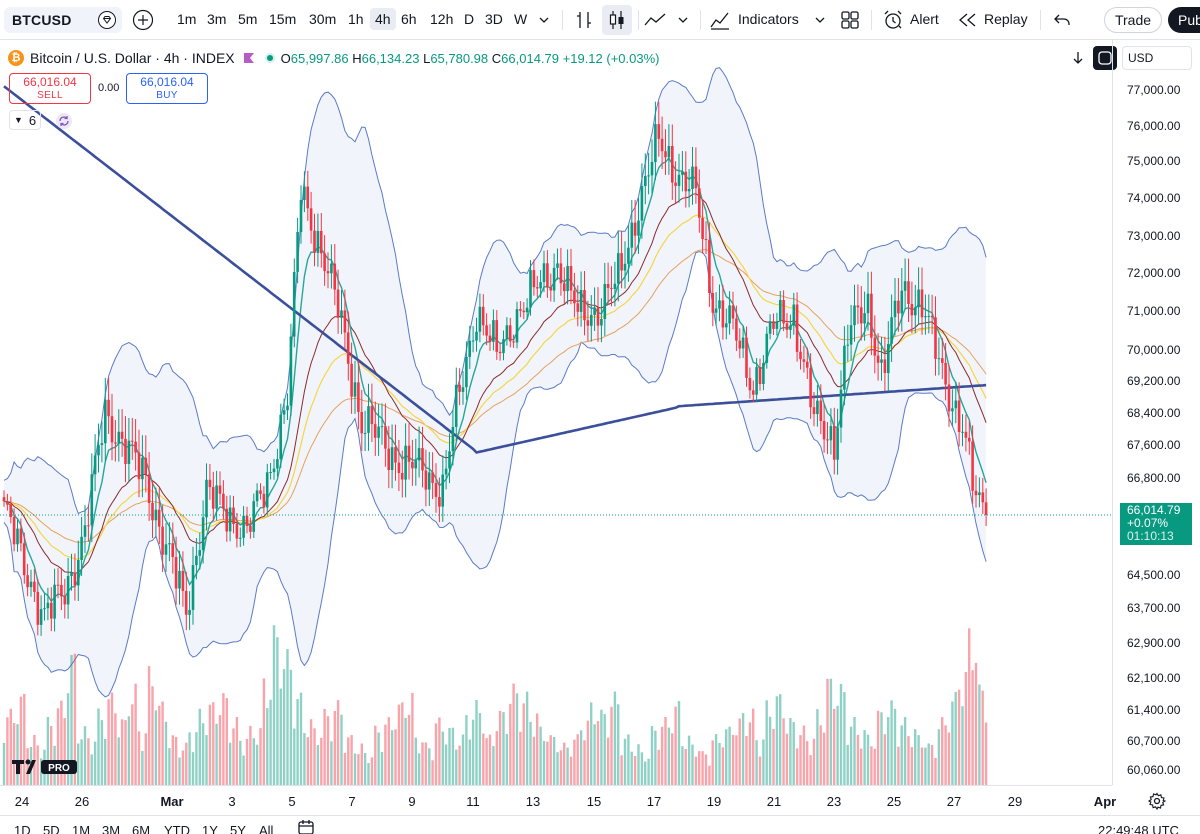 Image resolution: width=1200 pixels, height=834 pixels. I want to click on calendar-icon, so click(306, 827).